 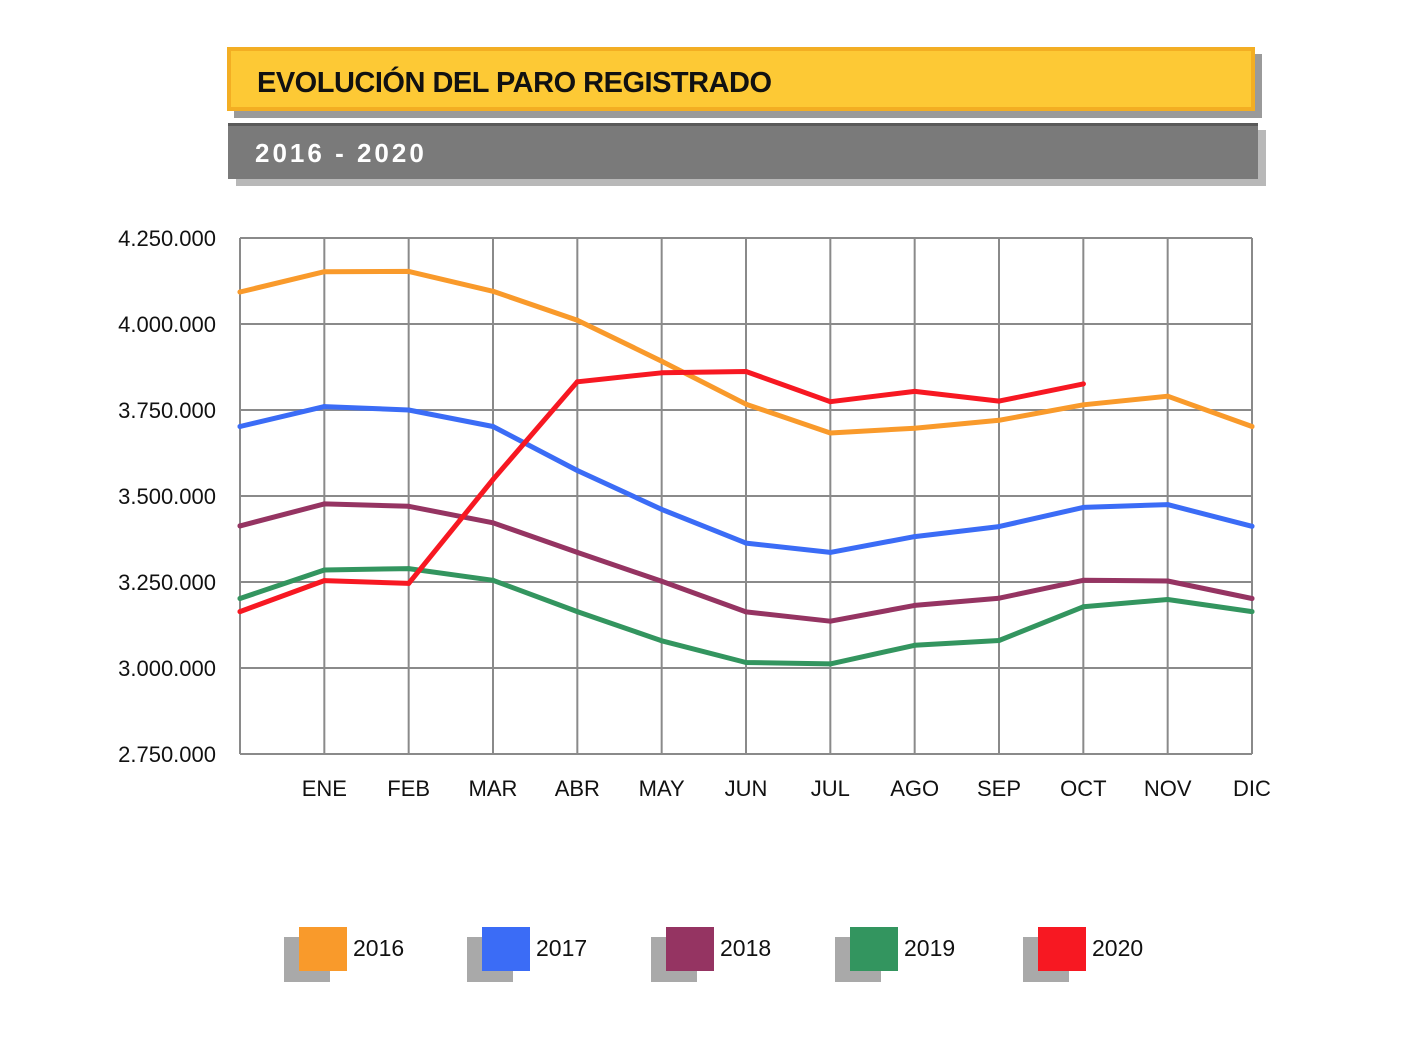 I want to click on x-tick-label: FEB, so click(x=408, y=788).